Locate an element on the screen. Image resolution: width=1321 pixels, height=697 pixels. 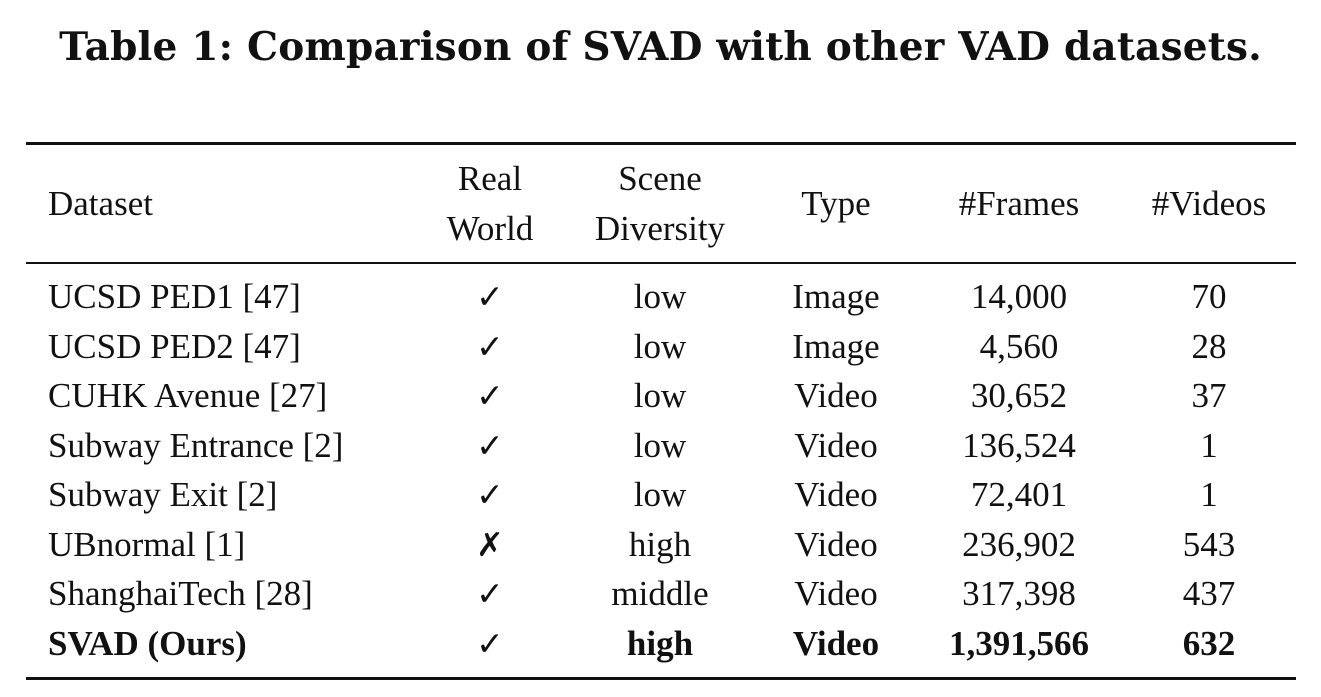
header-scene-diversity: Scene Diversity is located at coordinates (660, 204).